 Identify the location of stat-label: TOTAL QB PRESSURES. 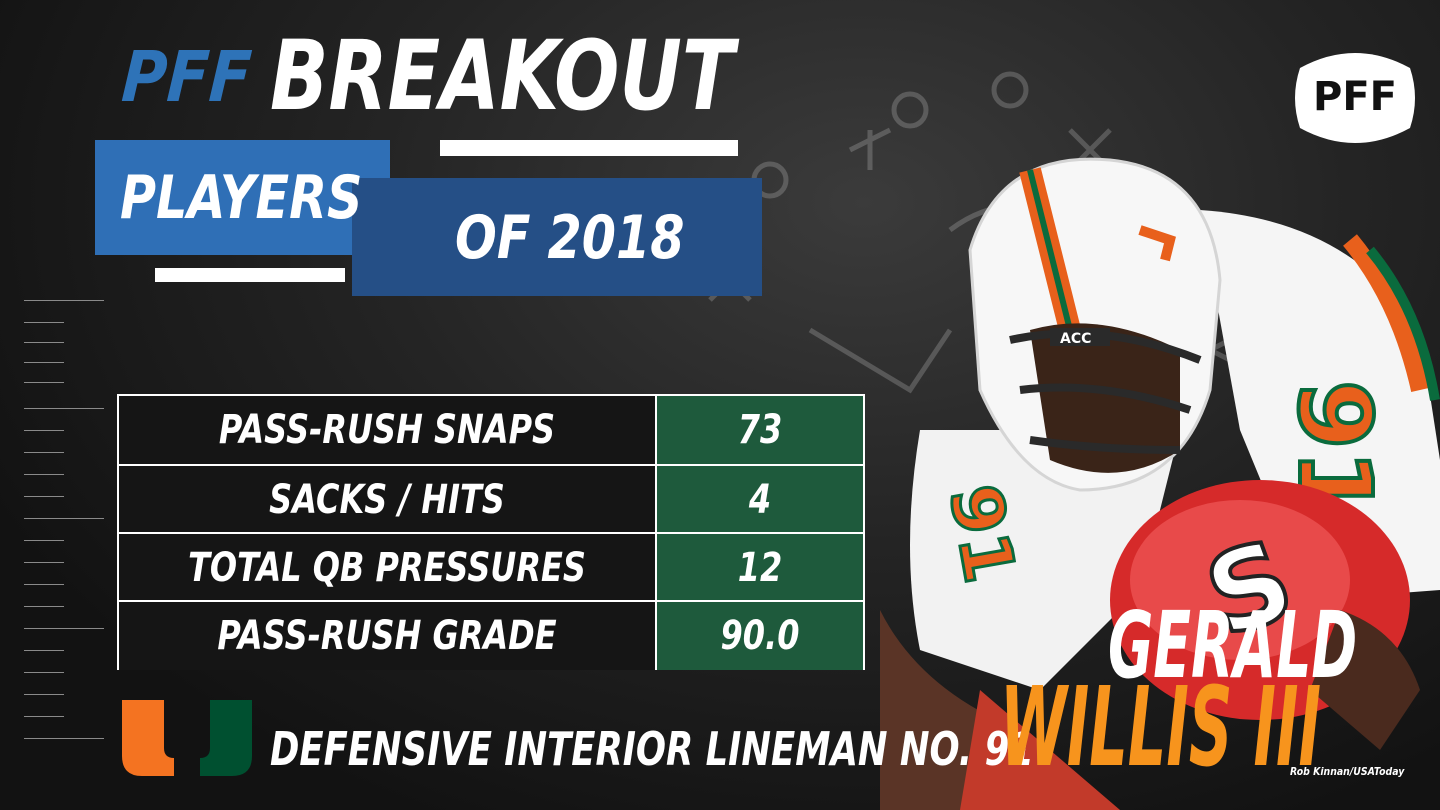
(387, 568).